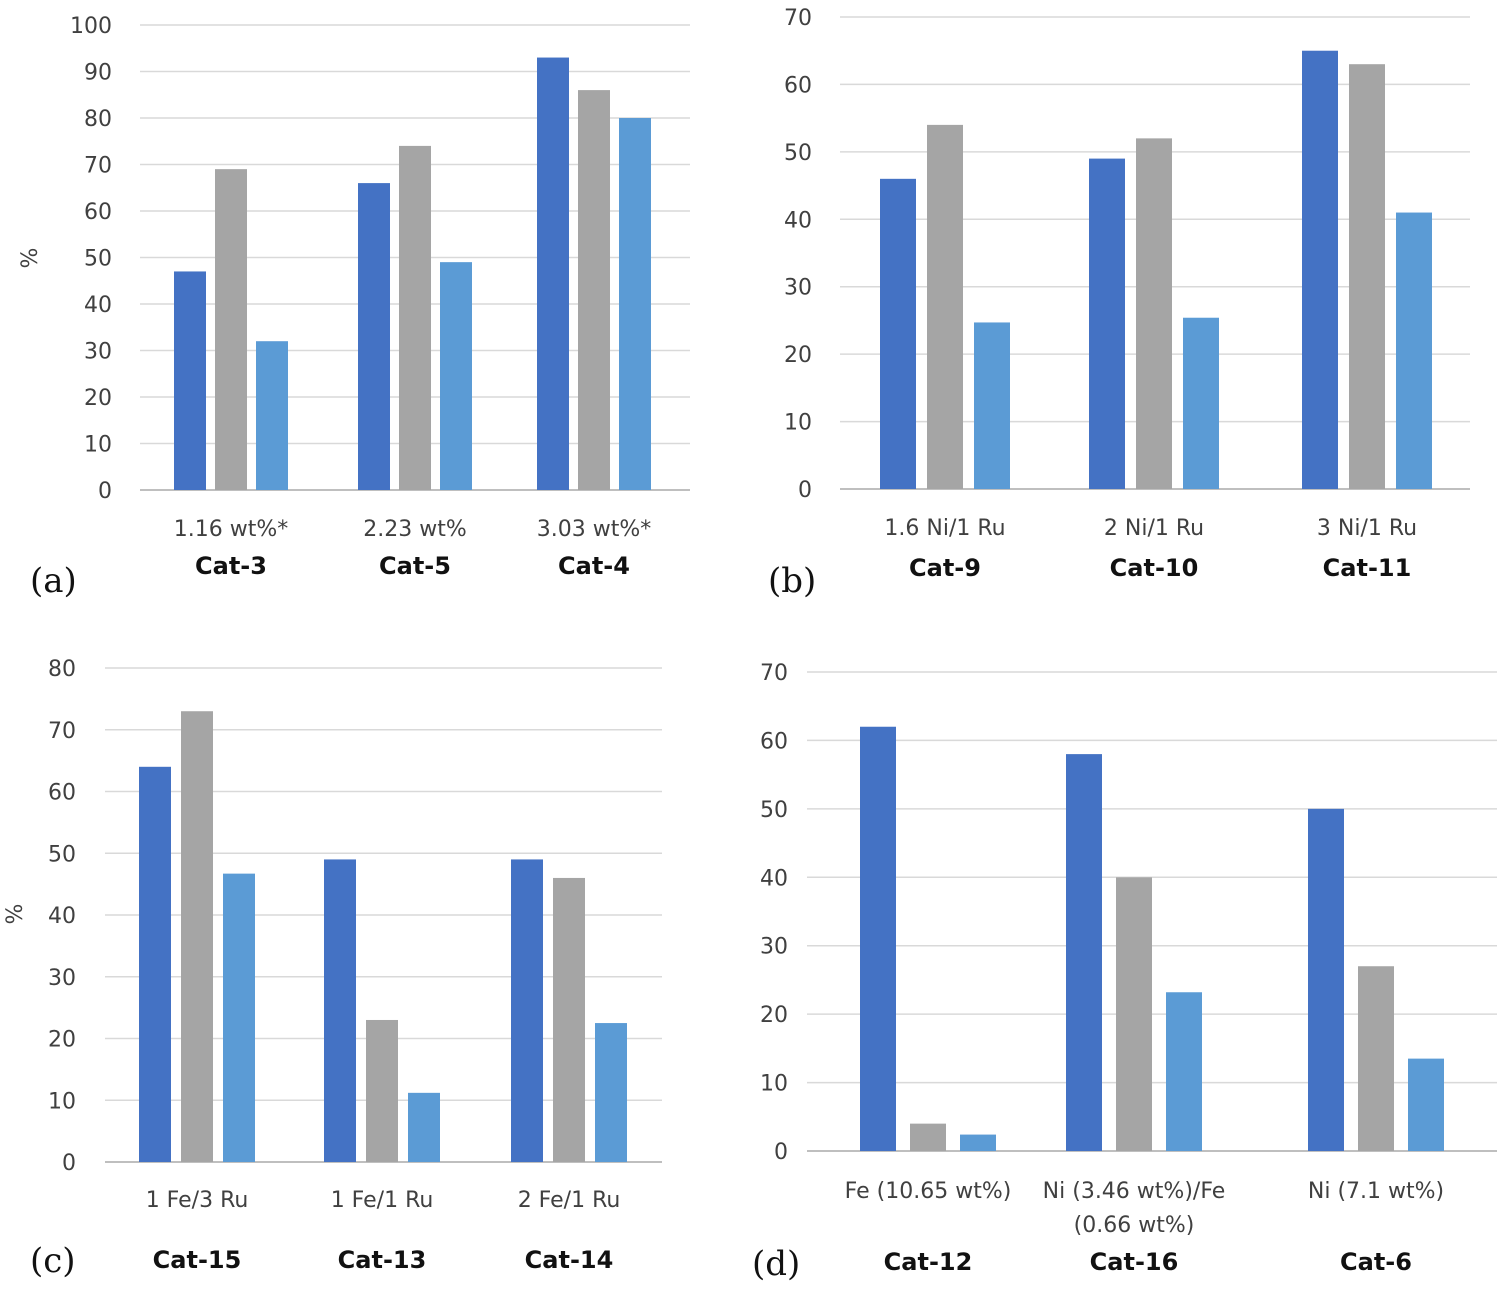 The height and width of the screenshot is (1290, 1500). Describe the element at coordinates (98, 73) in the screenshot. I see `y-tick-label: 90` at that location.